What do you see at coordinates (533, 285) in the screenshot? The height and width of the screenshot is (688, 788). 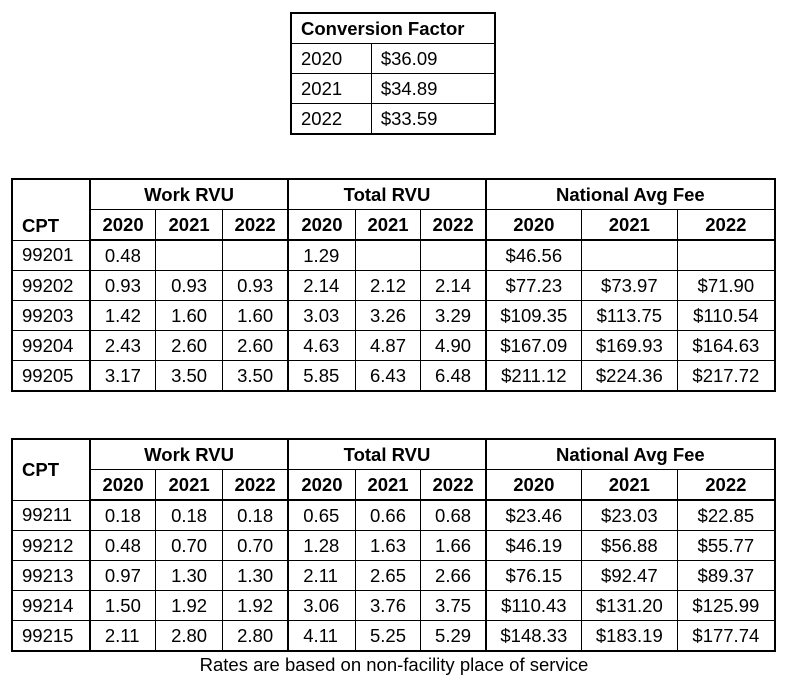 I see `value-cell: $77.23` at bounding box center [533, 285].